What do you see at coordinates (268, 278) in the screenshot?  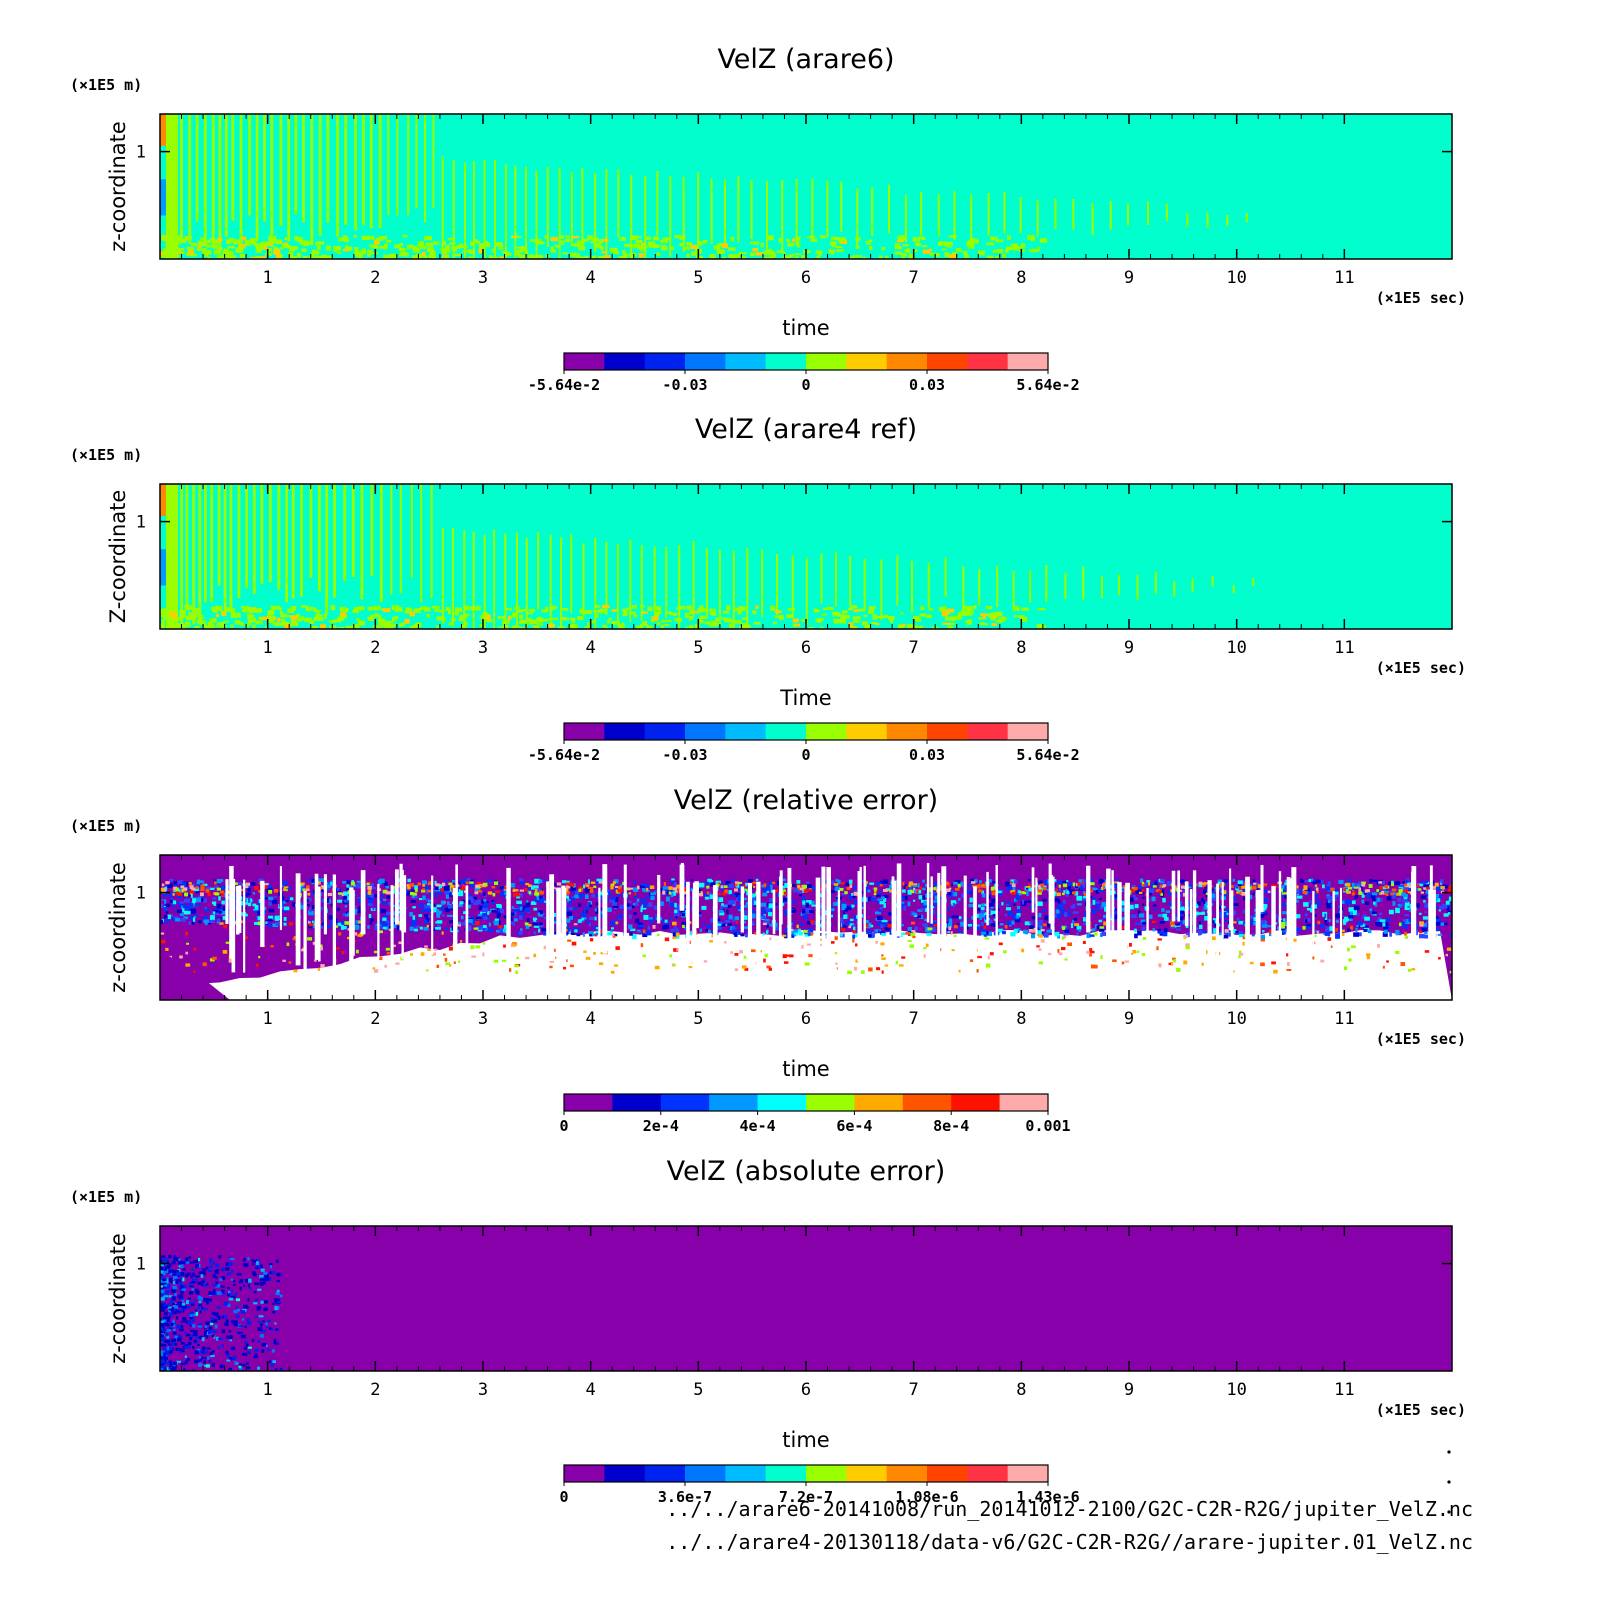 I see `x-tick-label: 1` at bounding box center [268, 278].